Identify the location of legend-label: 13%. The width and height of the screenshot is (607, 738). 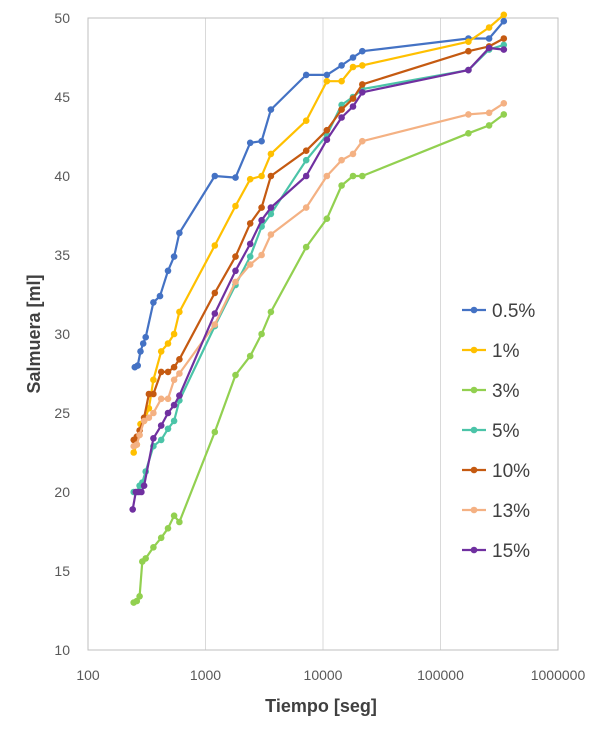
(511, 511).